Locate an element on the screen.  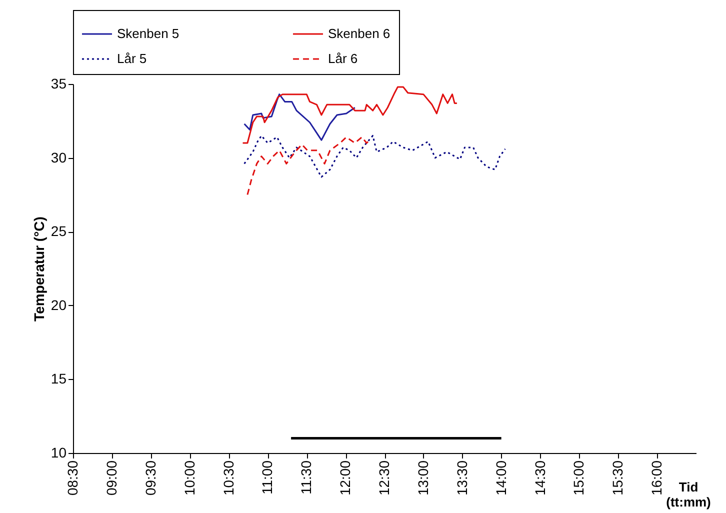
x-tick-label: 09:30 is located at coordinates (150, 478).